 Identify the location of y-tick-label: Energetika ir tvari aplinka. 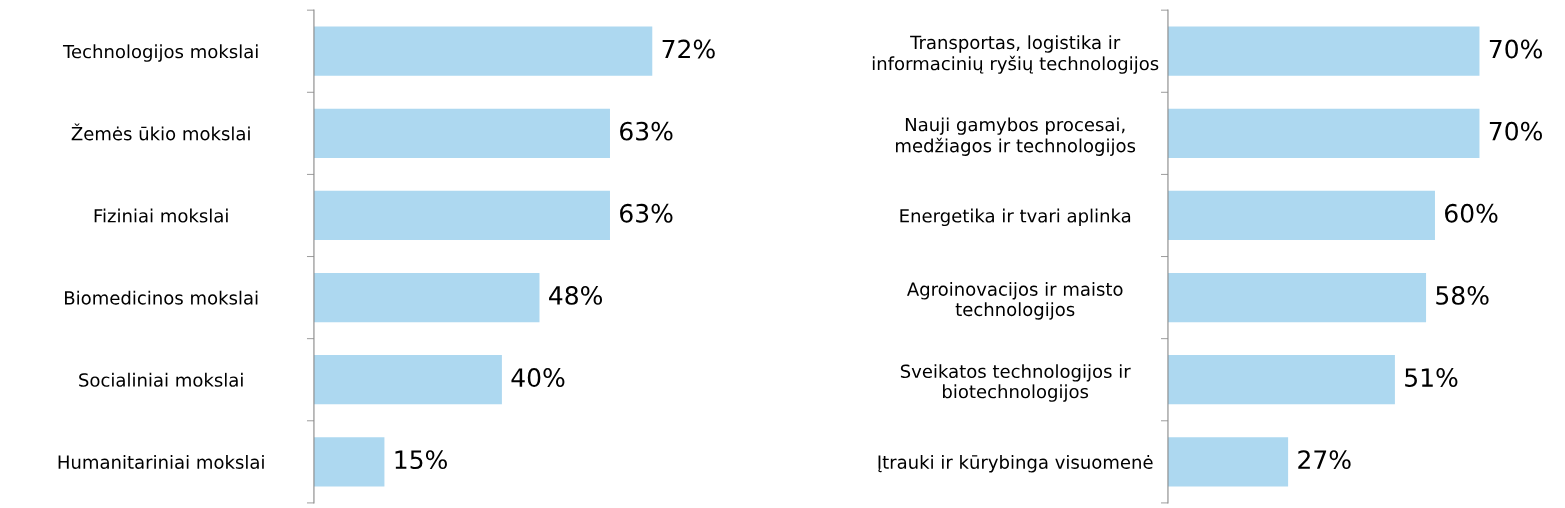
(1015, 217).